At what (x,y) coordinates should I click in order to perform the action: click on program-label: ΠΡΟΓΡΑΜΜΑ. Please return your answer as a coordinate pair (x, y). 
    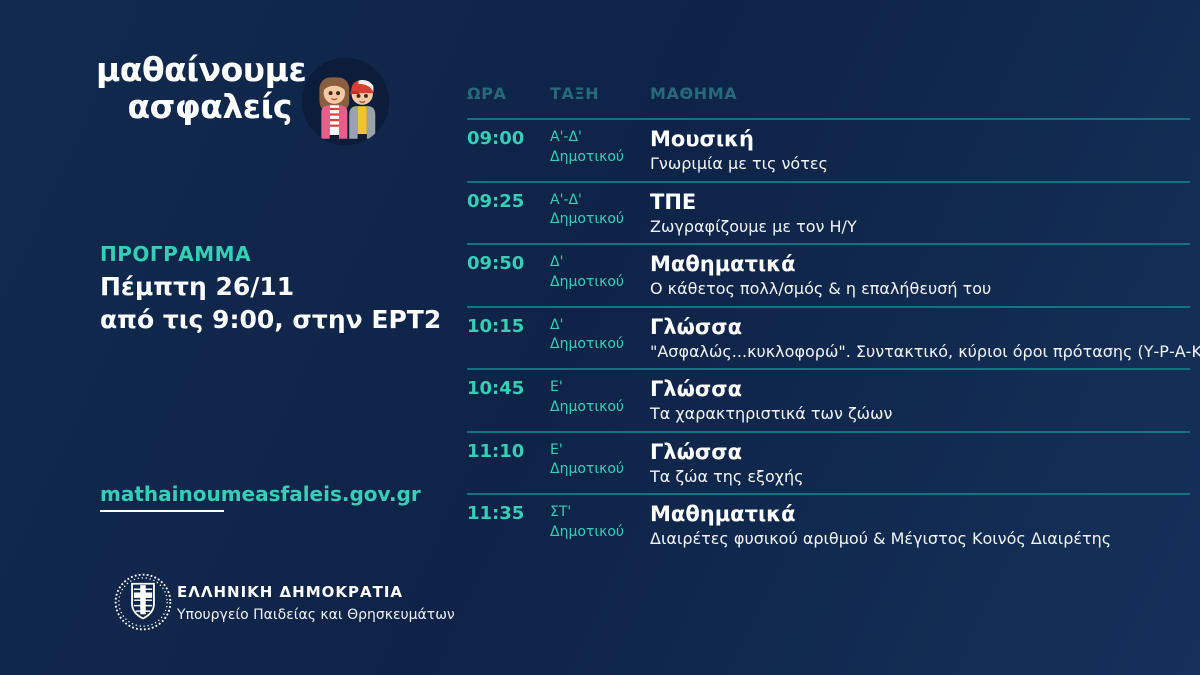
    Looking at the image, I should click on (176, 254).